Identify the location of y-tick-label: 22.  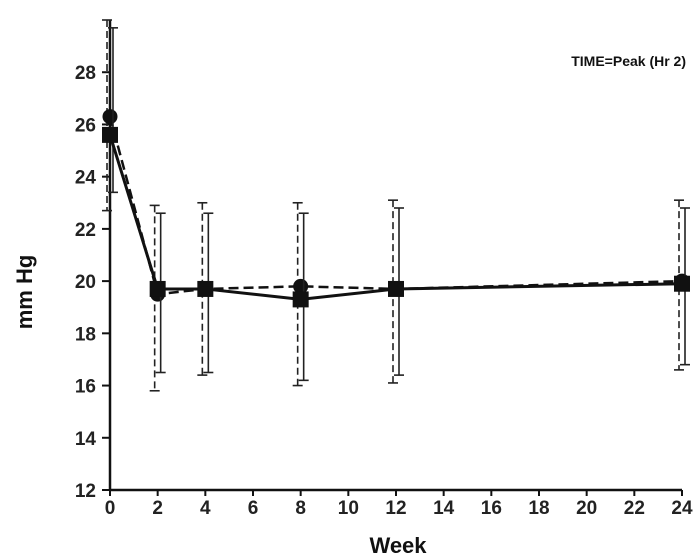
(85, 230).